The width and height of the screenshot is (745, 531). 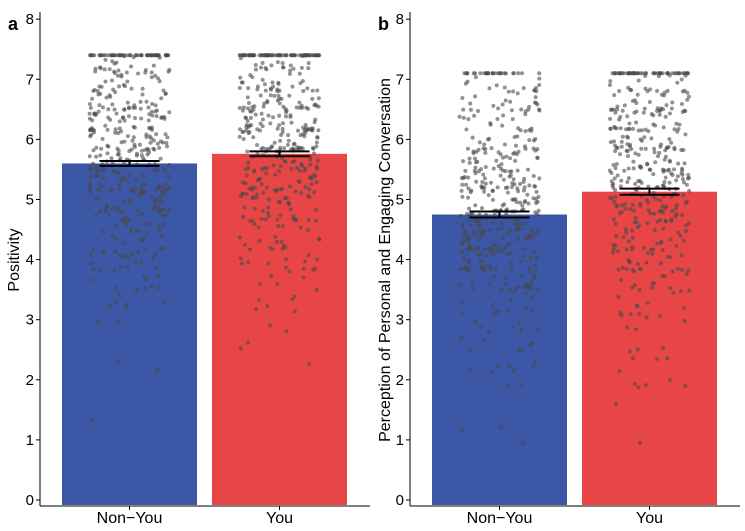 I want to click on y-tick-label: 4, so click(x=30, y=260).